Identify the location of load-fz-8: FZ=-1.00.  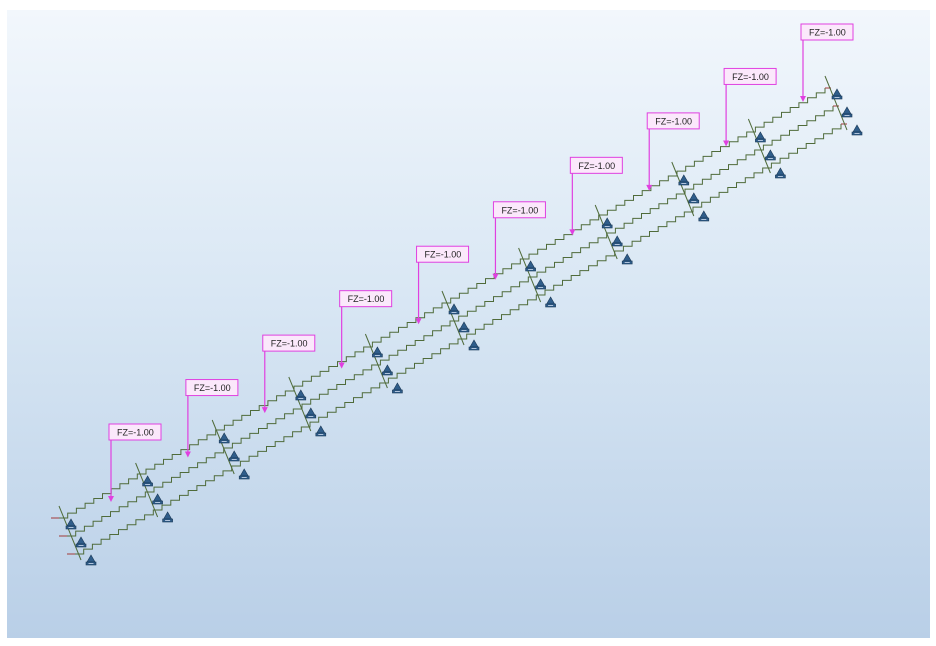
(673, 151).